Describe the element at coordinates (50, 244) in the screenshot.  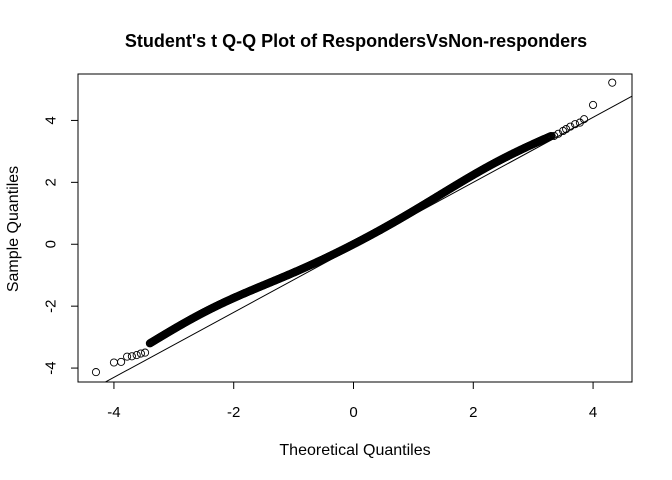
I see `y-tick-label: 0` at that location.